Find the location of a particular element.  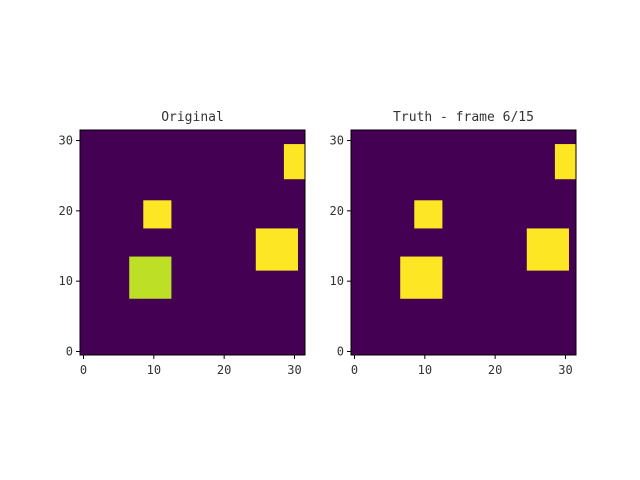

panel-title: Truth - frame 6/15 is located at coordinates (463, 117).